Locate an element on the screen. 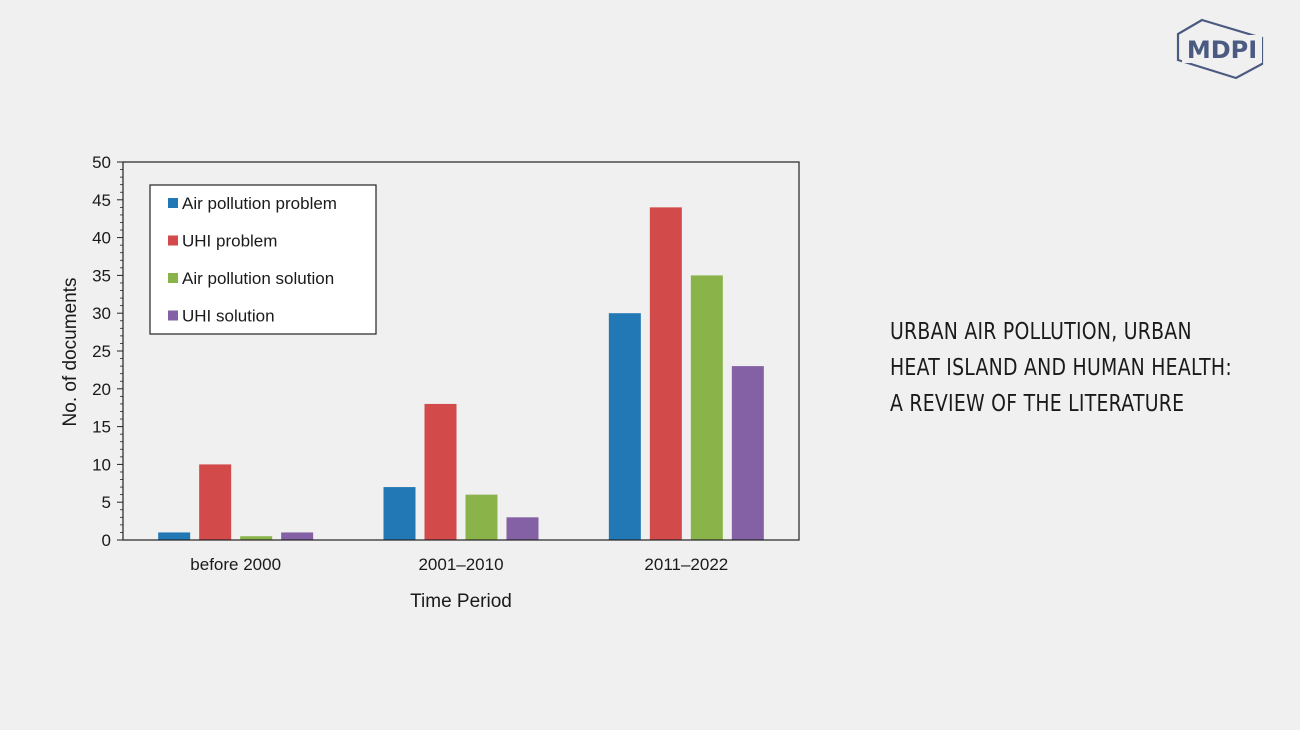 The image size is (1300, 730). headline-line-2: HEAT ISLAND AND HUMAN HEALTH: is located at coordinates (1061, 368).